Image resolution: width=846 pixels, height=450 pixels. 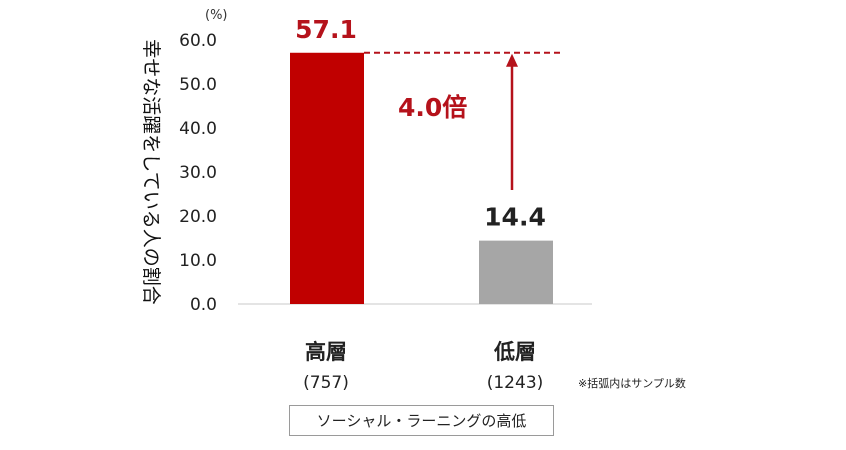 What do you see at coordinates (326, 29) in the screenshot?
I see `bar-value-label: 57.1` at bounding box center [326, 29].